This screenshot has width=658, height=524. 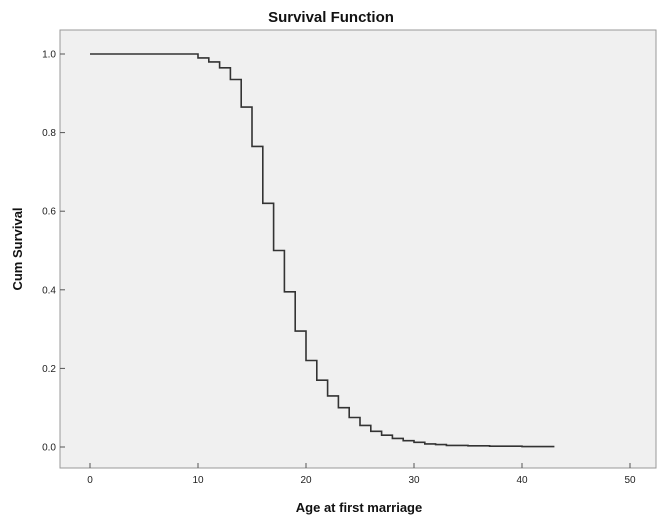 I want to click on x-axis-ticks: 0 10 20 30 40 50, so click(x=361, y=474).